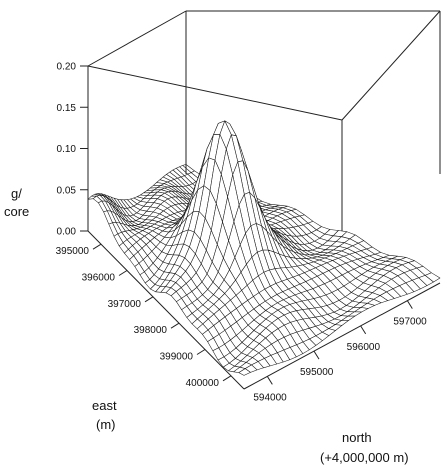  What do you see at coordinates (125, 304) in the screenshot?
I see `east-tick-label: 397000` at bounding box center [125, 304].